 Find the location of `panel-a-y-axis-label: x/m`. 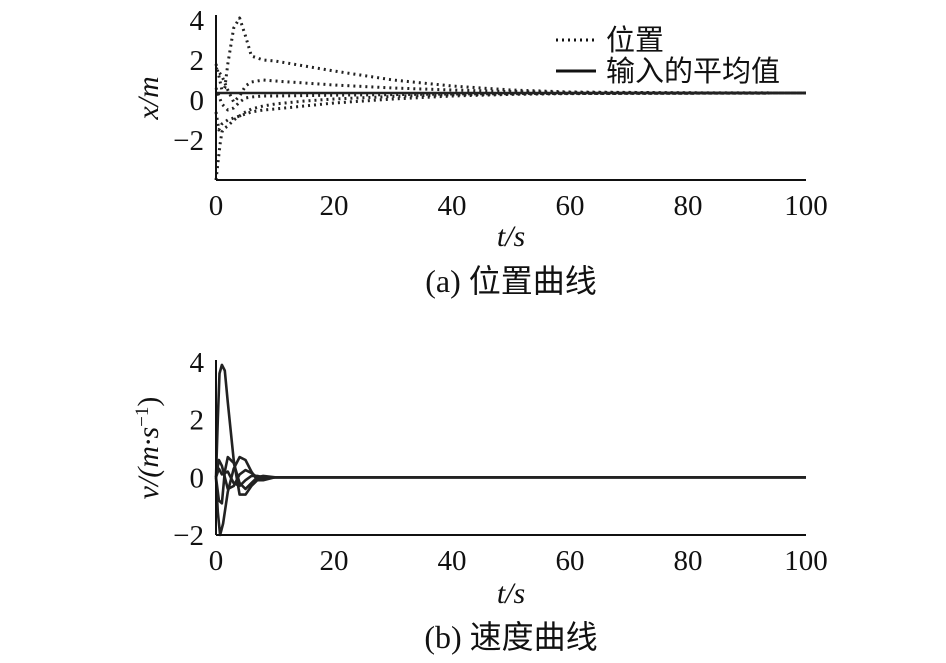

panel-a-y-axis-label: x/m is located at coordinates (148, 98).